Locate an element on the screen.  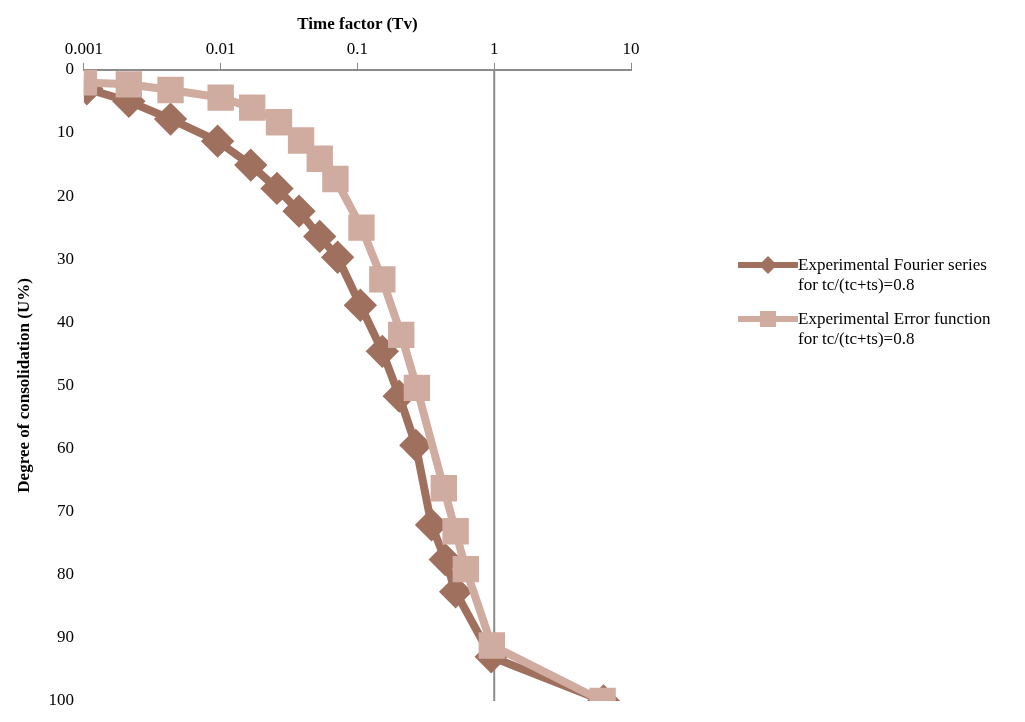
y-tick-label: 100 is located at coordinates (61, 700).